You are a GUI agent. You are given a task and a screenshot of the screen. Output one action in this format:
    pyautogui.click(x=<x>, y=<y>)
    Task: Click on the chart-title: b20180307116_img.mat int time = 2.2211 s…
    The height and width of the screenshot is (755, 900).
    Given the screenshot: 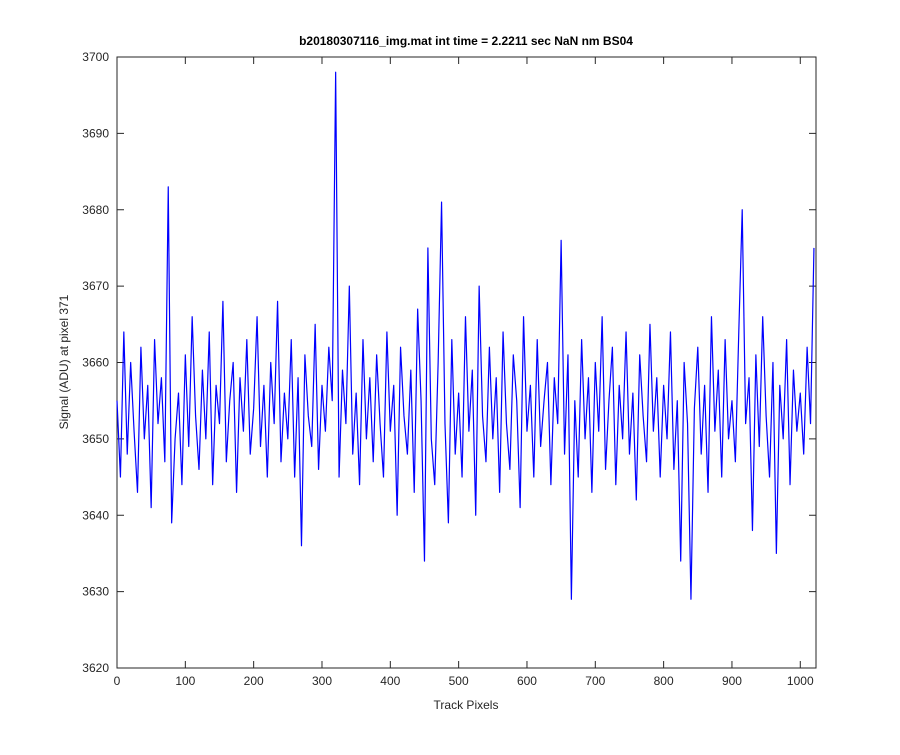 What is the action you would take?
    pyautogui.click(x=466, y=41)
    